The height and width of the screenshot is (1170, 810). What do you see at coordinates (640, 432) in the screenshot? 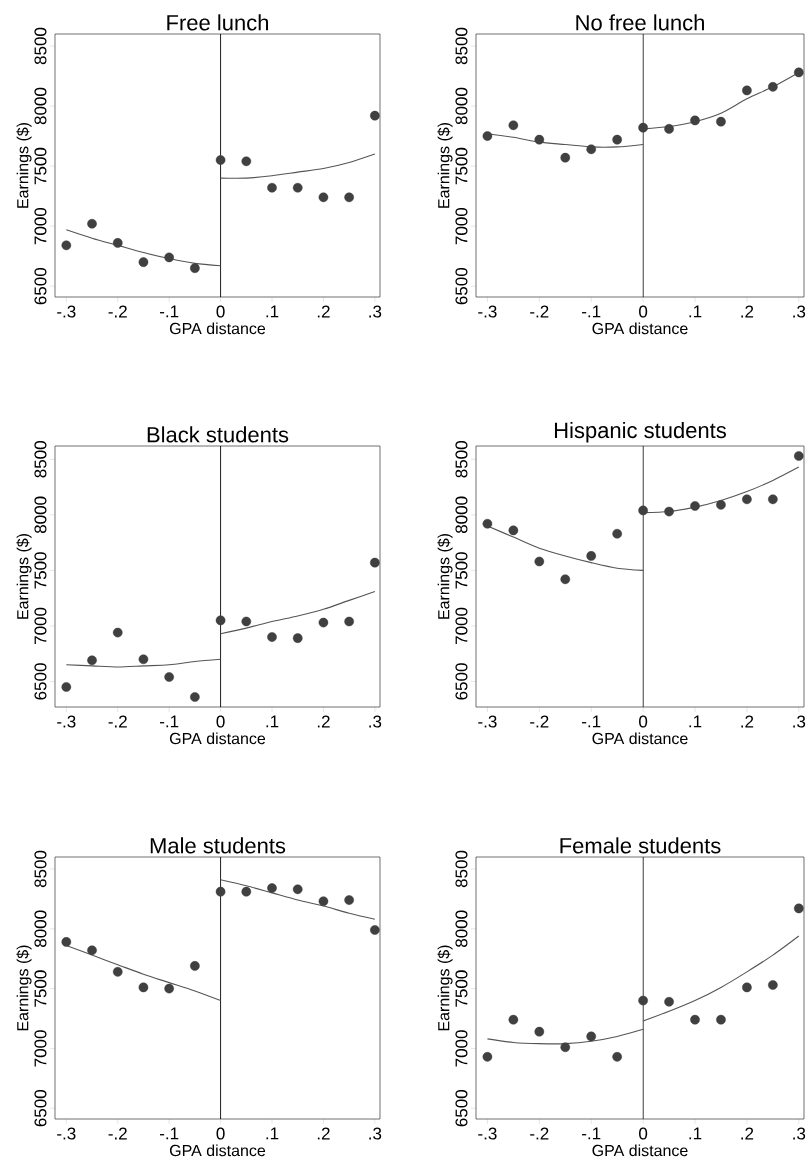
I see `chart-title: Hispanic students` at bounding box center [640, 432].